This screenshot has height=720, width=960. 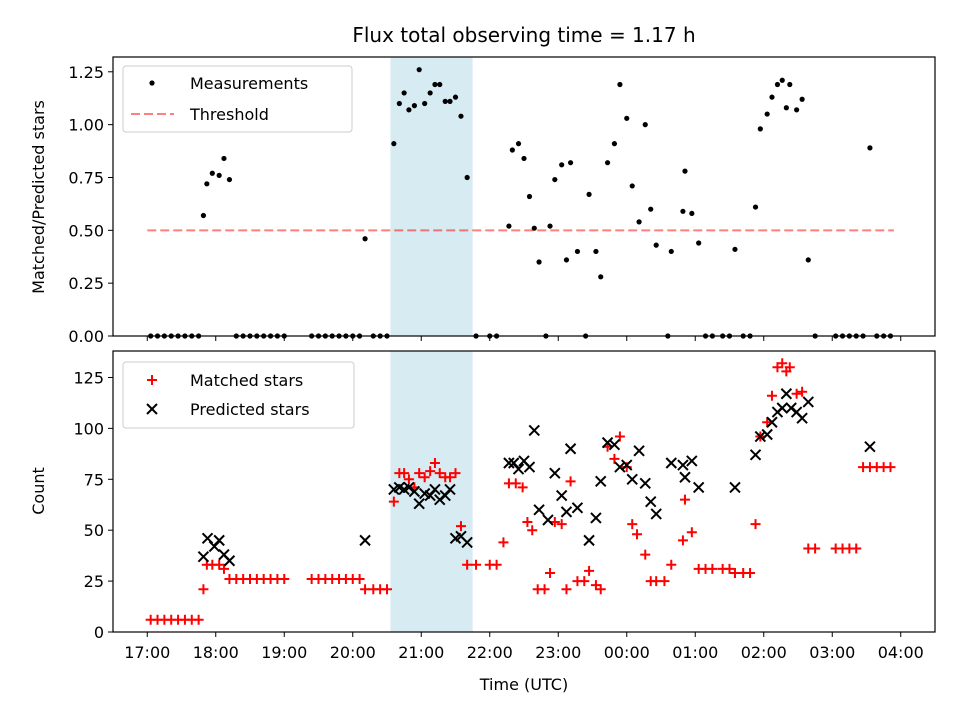 What do you see at coordinates (237, 99) in the screenshot?
I see `top-legend-box` at bounding box center [237, 99].